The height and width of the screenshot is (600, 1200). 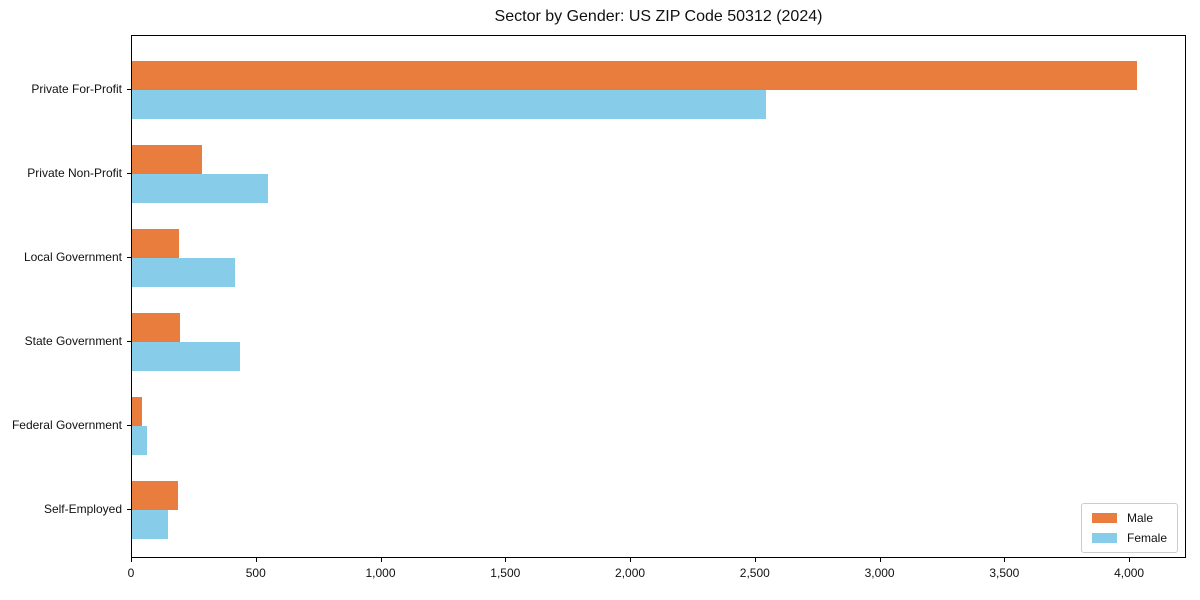 What do you see at coordinates (156, 327) in the screenshot?
I see `bar-male-state-government` at bounding box center [156, 327].